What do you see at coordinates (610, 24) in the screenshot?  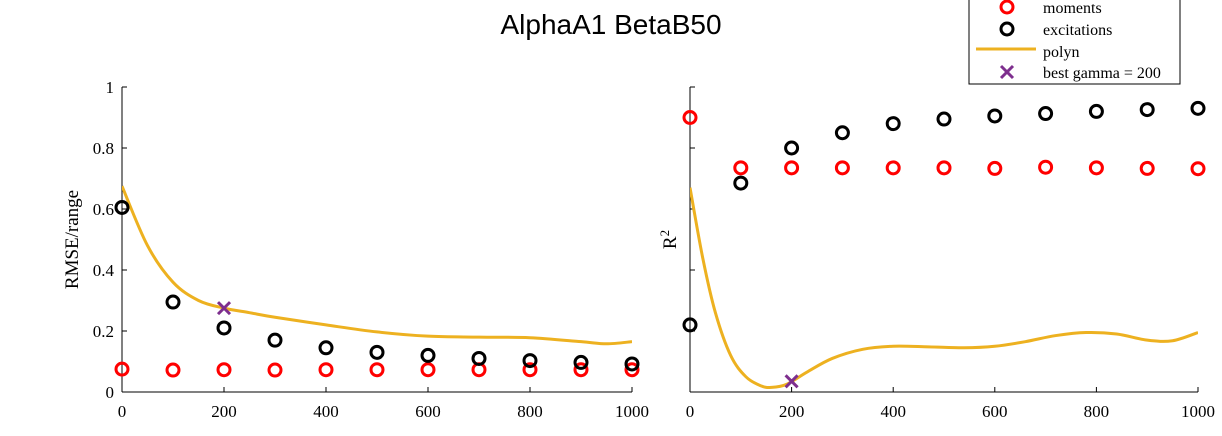 I see `chart-title: AlphaA1 BetaB50` at bounding box center [610, 24].